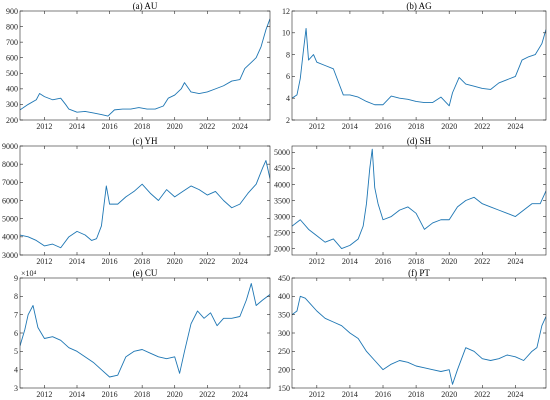 The image size is (550, 400). Describe the element at coordinates (419, 141) in the screenshot. I see `panel-title: (d) SH` at that location.